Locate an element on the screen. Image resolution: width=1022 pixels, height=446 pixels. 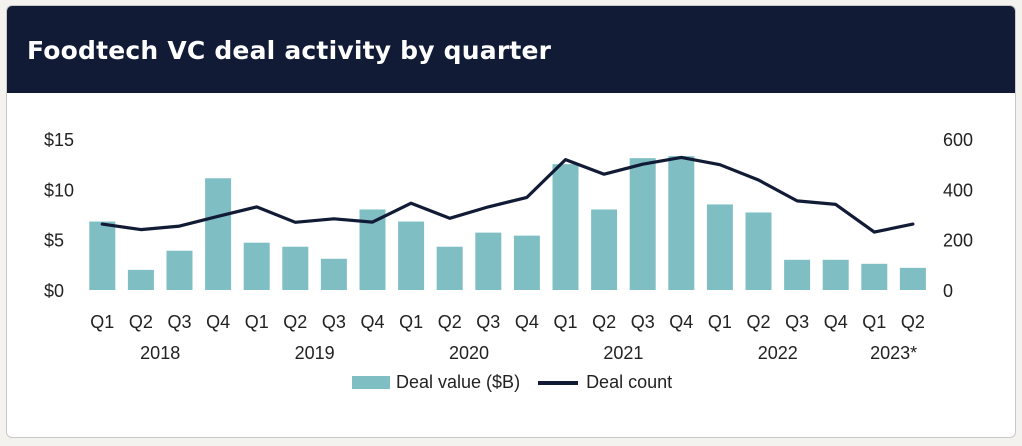
legend-line-swatch is located at coordinates (558, 382).